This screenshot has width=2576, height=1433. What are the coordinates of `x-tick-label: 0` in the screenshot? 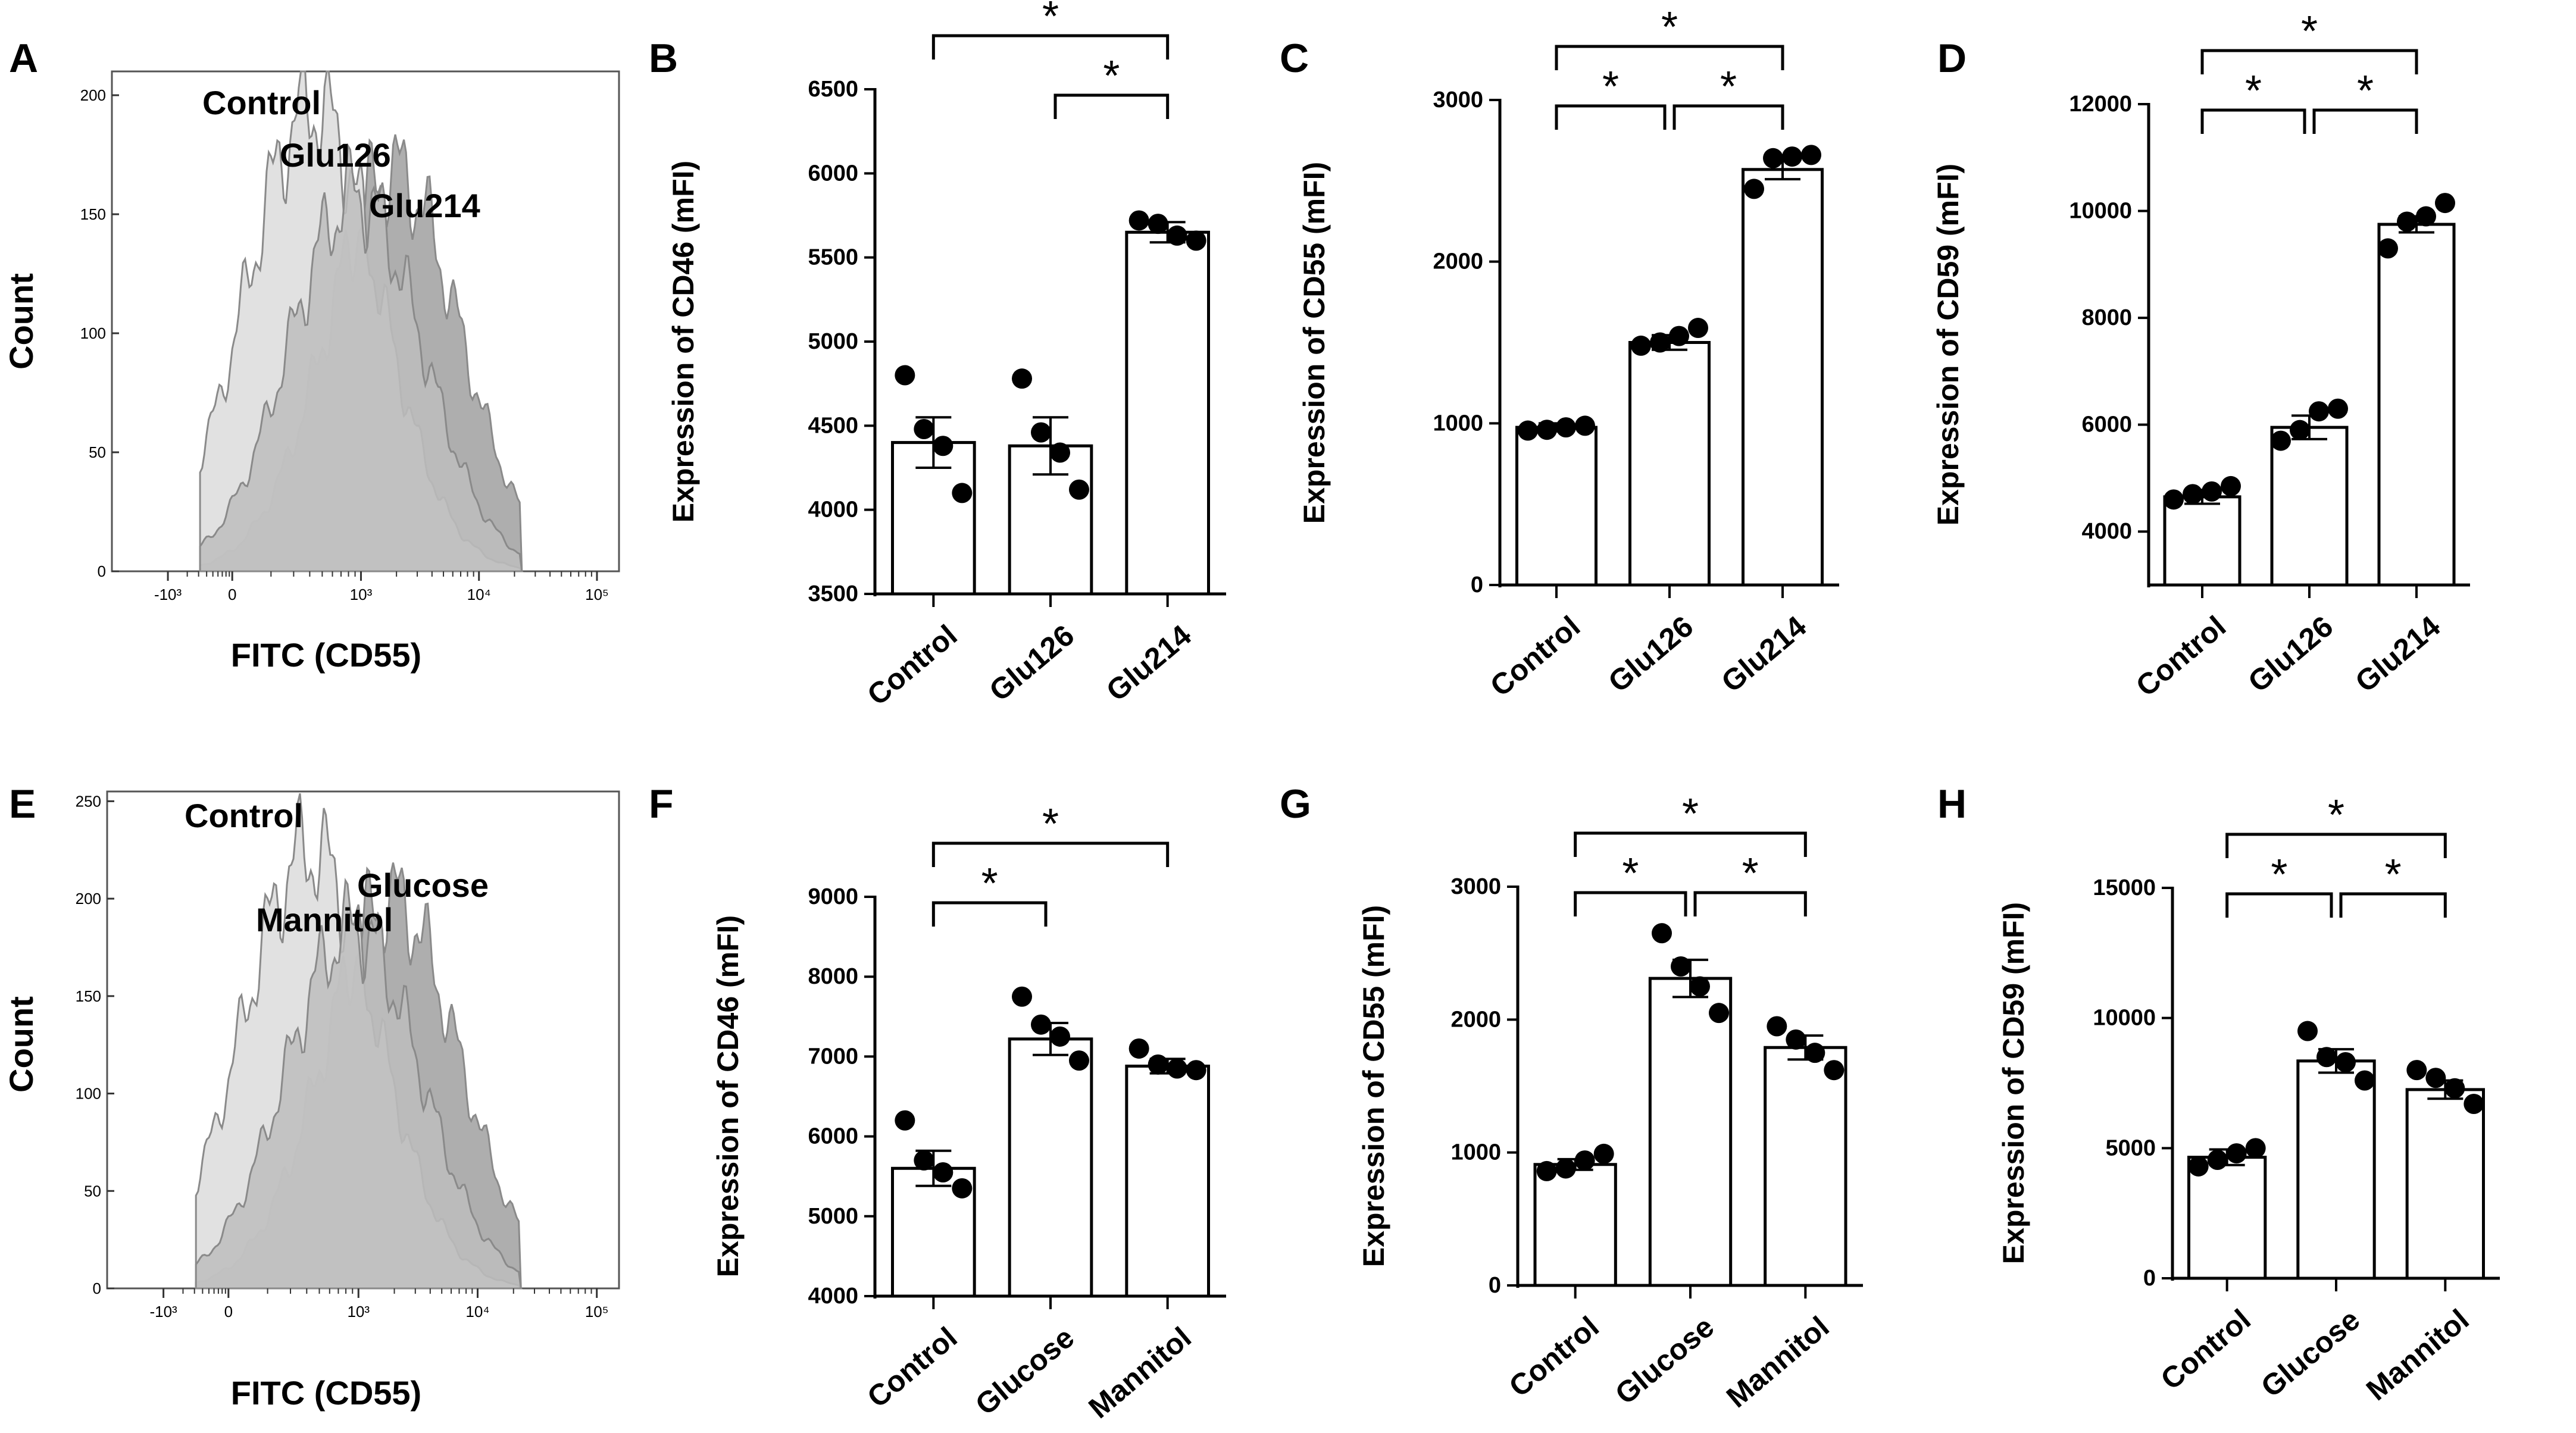 It's located at (228, 1312).